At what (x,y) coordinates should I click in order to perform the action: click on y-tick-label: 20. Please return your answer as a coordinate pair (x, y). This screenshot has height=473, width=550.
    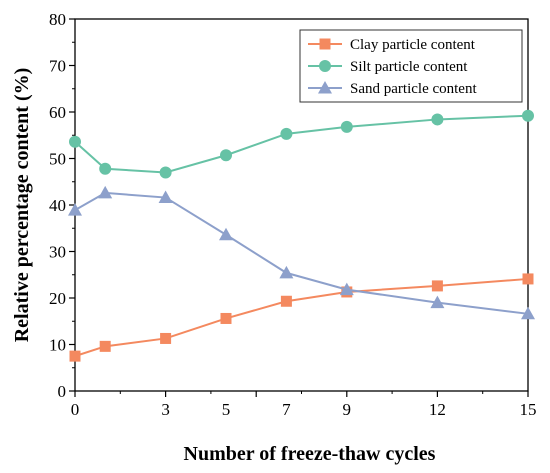
    Looking at the image, I should click on (57, 298).